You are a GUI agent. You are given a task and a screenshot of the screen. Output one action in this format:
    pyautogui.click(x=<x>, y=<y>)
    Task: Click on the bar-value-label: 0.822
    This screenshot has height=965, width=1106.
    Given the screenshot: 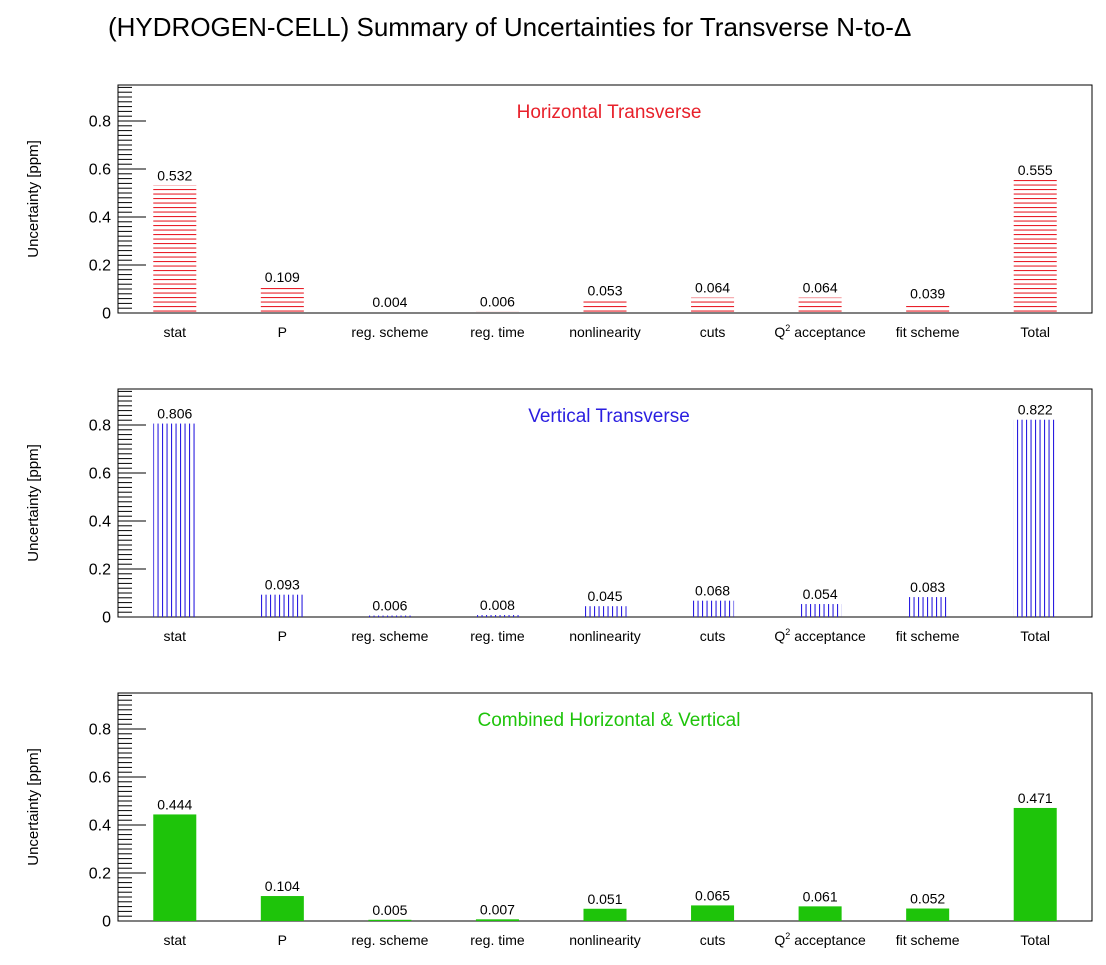 What is the action you would take?
    pyautogui.click(x=1035, y=410)
    